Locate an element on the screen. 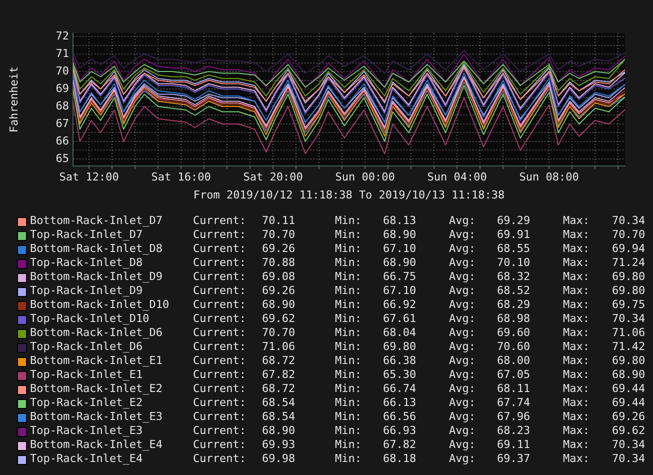 The height and width of the screenshot is (475, 653). x-tick-label: Sun 04:00 is located at coordinates (457, 177).